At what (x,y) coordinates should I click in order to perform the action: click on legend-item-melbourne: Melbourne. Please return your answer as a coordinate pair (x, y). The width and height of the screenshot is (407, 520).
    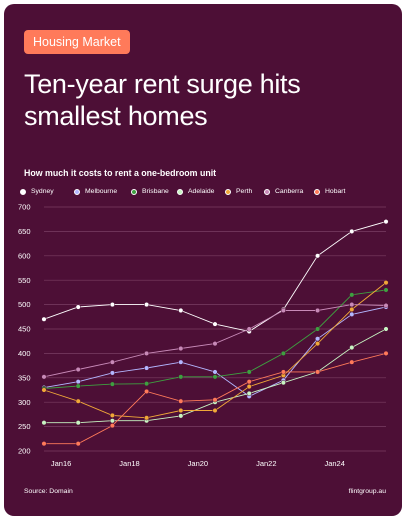
    Looking at the image, I should click on (95, 191).